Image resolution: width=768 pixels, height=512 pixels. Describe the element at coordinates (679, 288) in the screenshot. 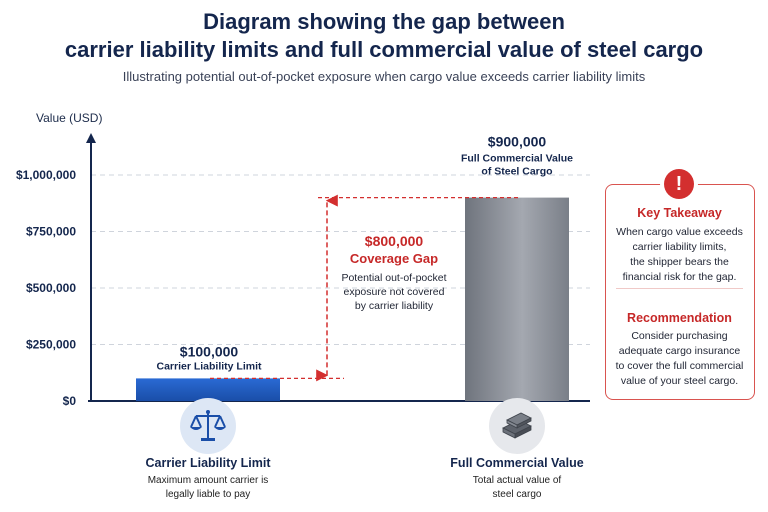

I see `panel-divider` at that location.